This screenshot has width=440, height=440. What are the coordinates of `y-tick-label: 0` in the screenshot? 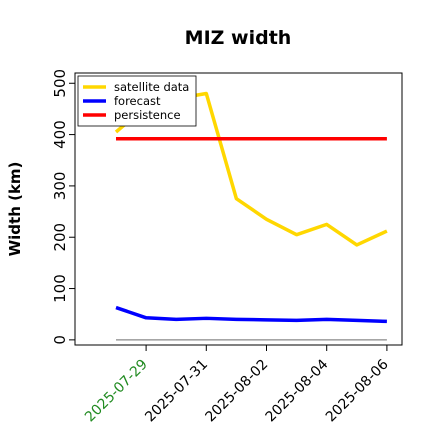 It's located at (60, 340).